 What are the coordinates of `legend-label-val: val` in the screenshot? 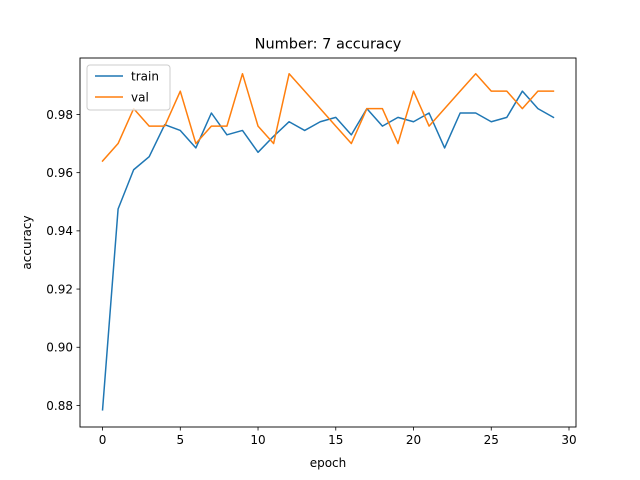 It's located at (140, 97).